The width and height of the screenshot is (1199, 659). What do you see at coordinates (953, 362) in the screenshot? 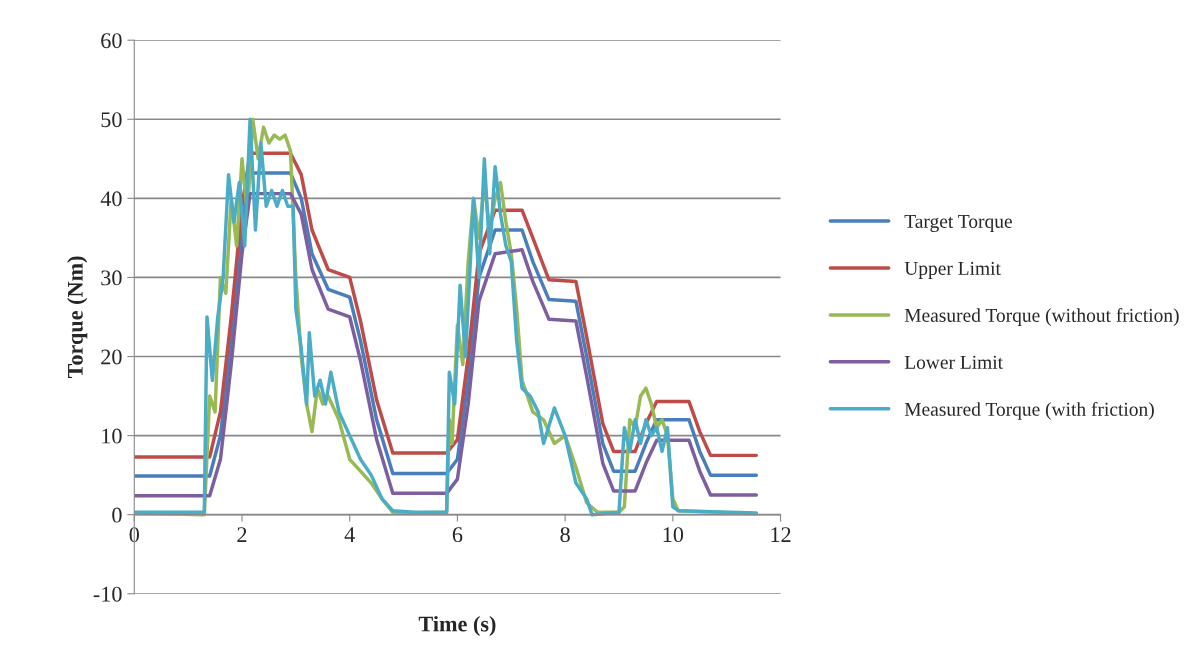
I see `legend-label: Lower Limit` at bounding box center [953, 362].